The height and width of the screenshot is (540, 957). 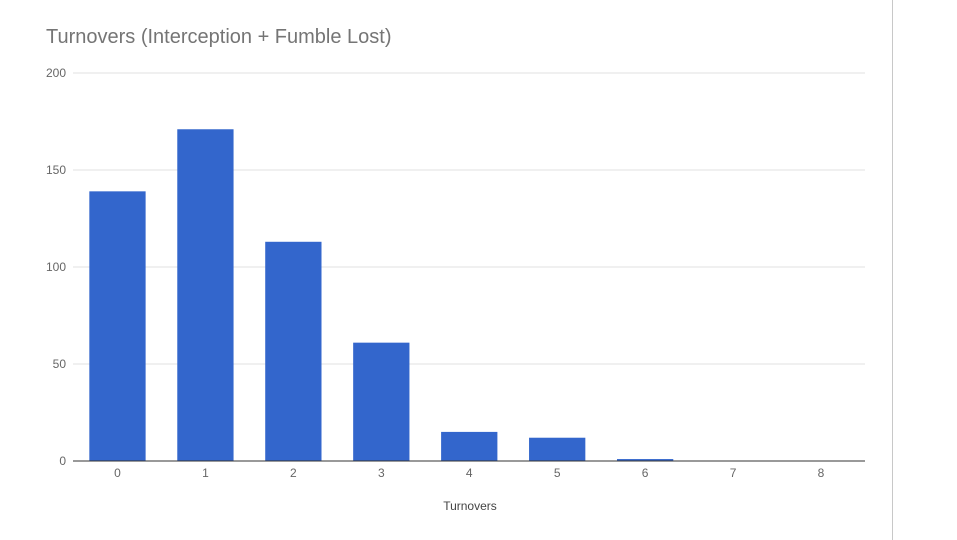 I want to click on y-tick-label: 50, so click(x=60, y=364).